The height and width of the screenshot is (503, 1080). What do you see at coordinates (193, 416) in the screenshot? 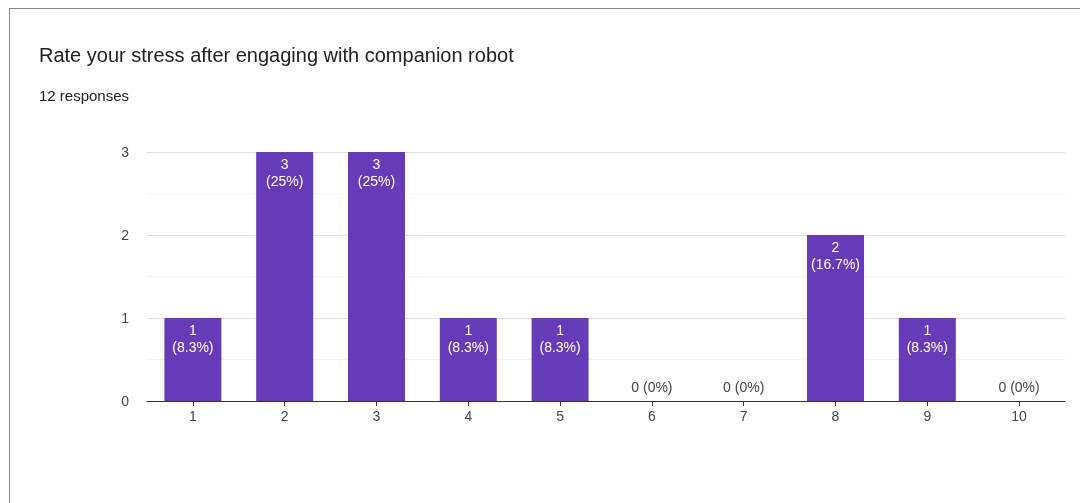
I see `x-tick-label: 1` at bounding box center [193, 416].